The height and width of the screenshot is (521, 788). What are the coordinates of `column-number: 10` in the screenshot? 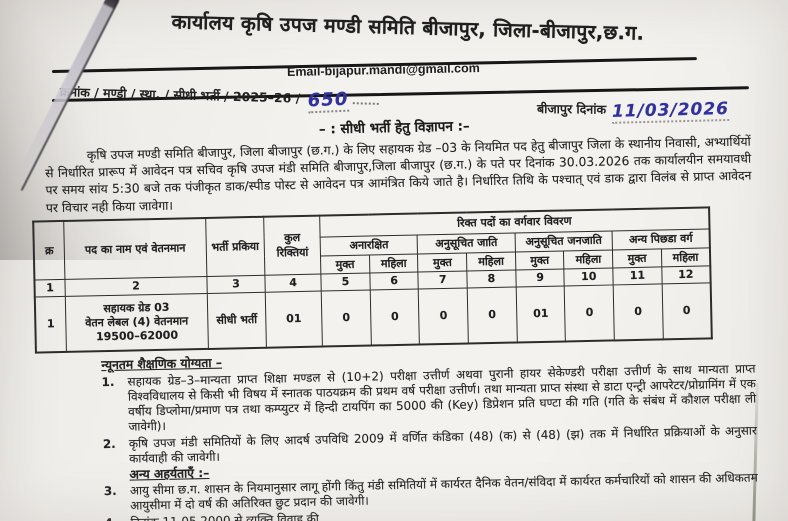 It's located at (589, 276).